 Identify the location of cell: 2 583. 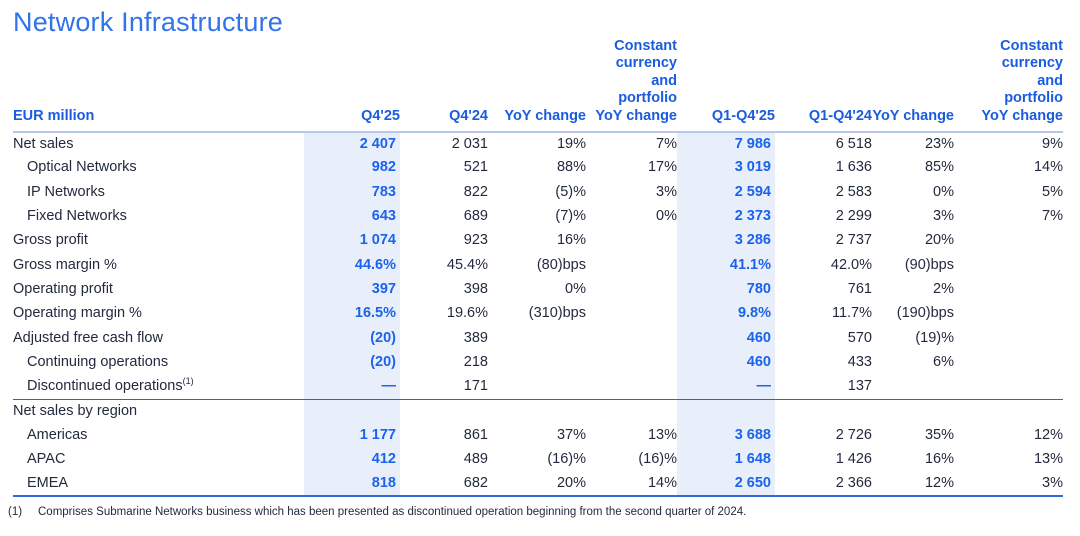
(853, 191).